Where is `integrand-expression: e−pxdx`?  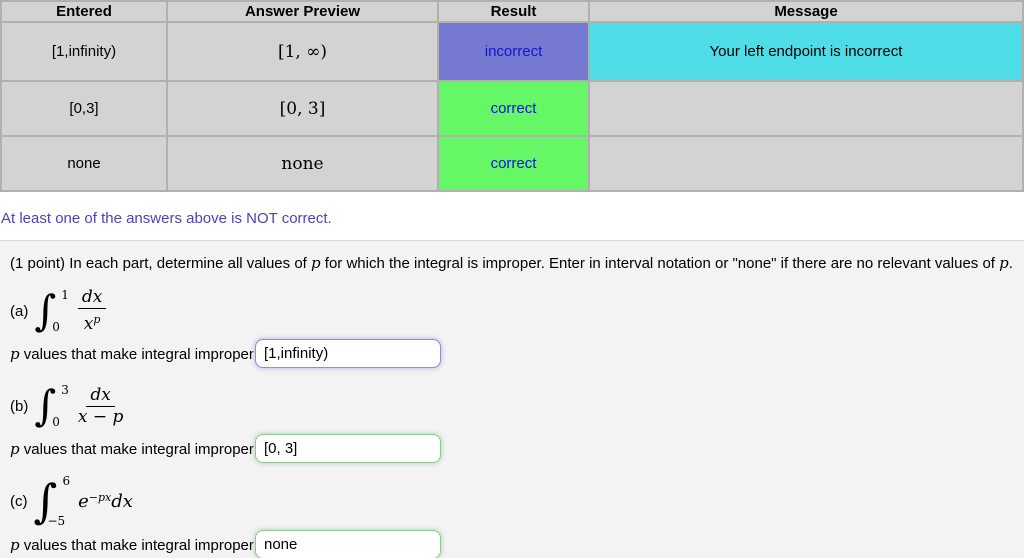
integrand-expression: e−pxdx is located at coordinates (105, 501).